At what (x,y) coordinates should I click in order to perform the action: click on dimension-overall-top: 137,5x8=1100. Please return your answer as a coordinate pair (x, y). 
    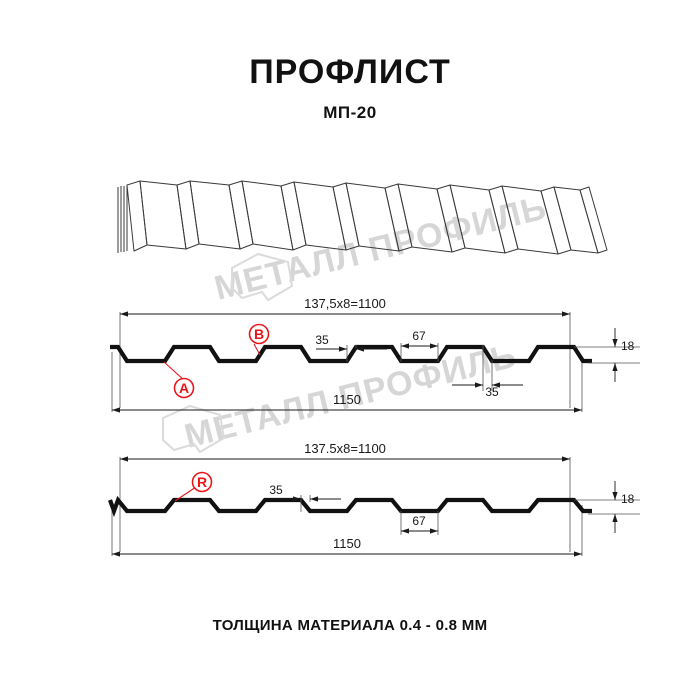
    Looking at the image, I should click on (345, 306).